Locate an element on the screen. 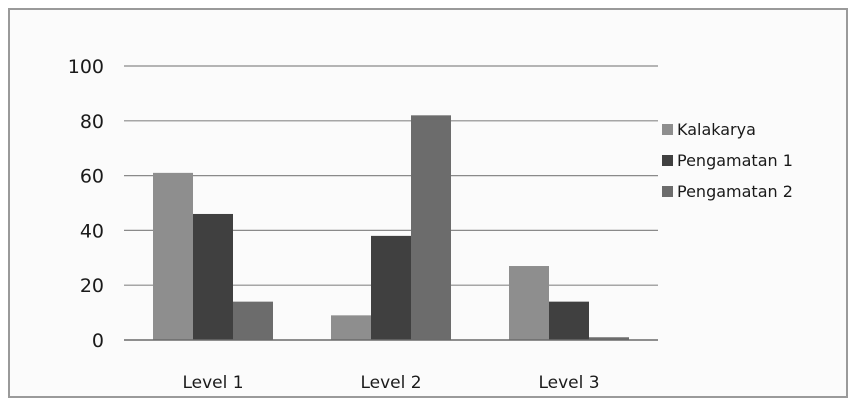  legend-item: Pengamatan 1 is located at coordinates (727, 160).